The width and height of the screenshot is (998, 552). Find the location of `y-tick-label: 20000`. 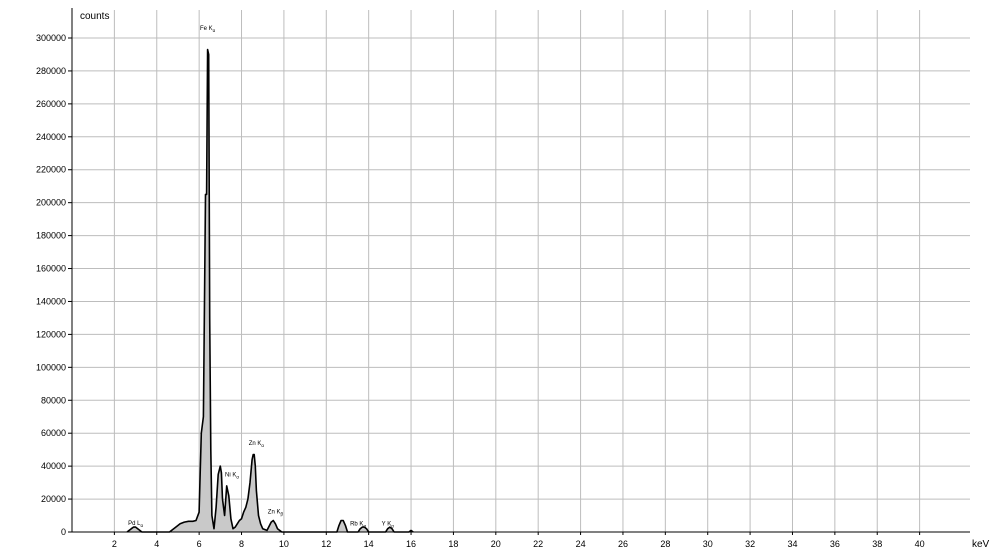

y-tick-label: 20000 is located at coordinates (53, 499).